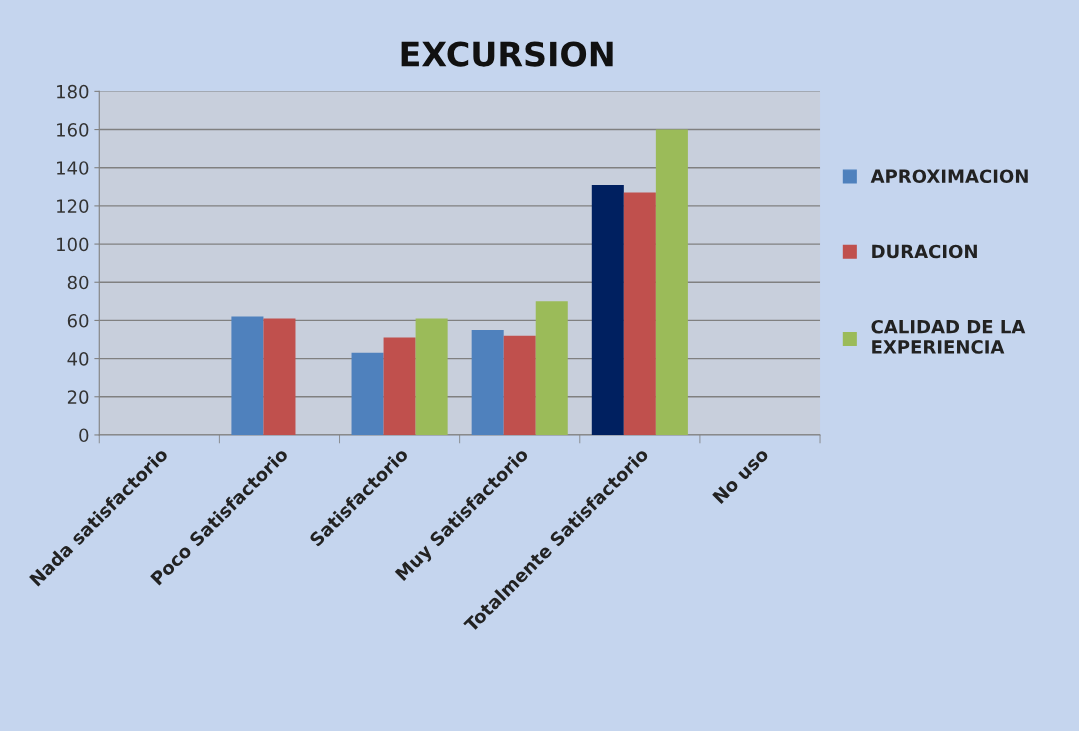 The width and height of the screenshot is (1079, 731). I want to click on chart-title: EXCURSION, so click(507, 54).